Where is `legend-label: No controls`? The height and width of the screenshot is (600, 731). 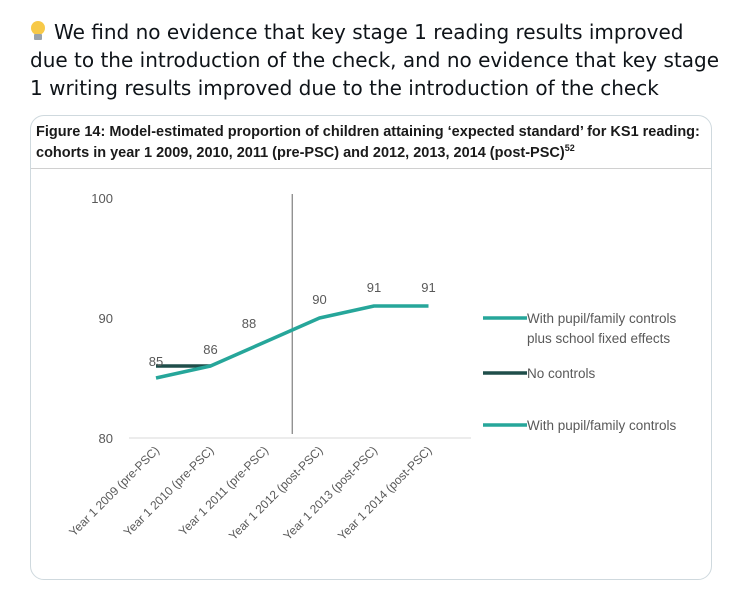 legend-label: No controls is located at coordinates (561, 373).